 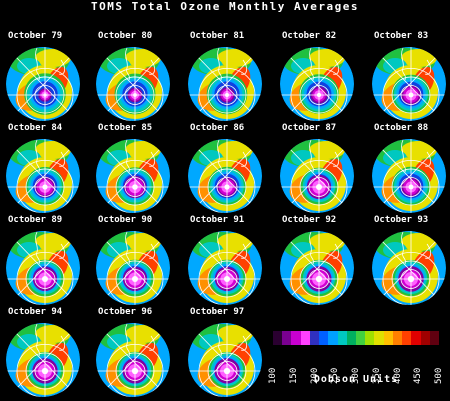 What do you see at coordinates (125, 220) in the screenshot?
I see `map-panel-label: October 90` at bounding box center [125, 220].